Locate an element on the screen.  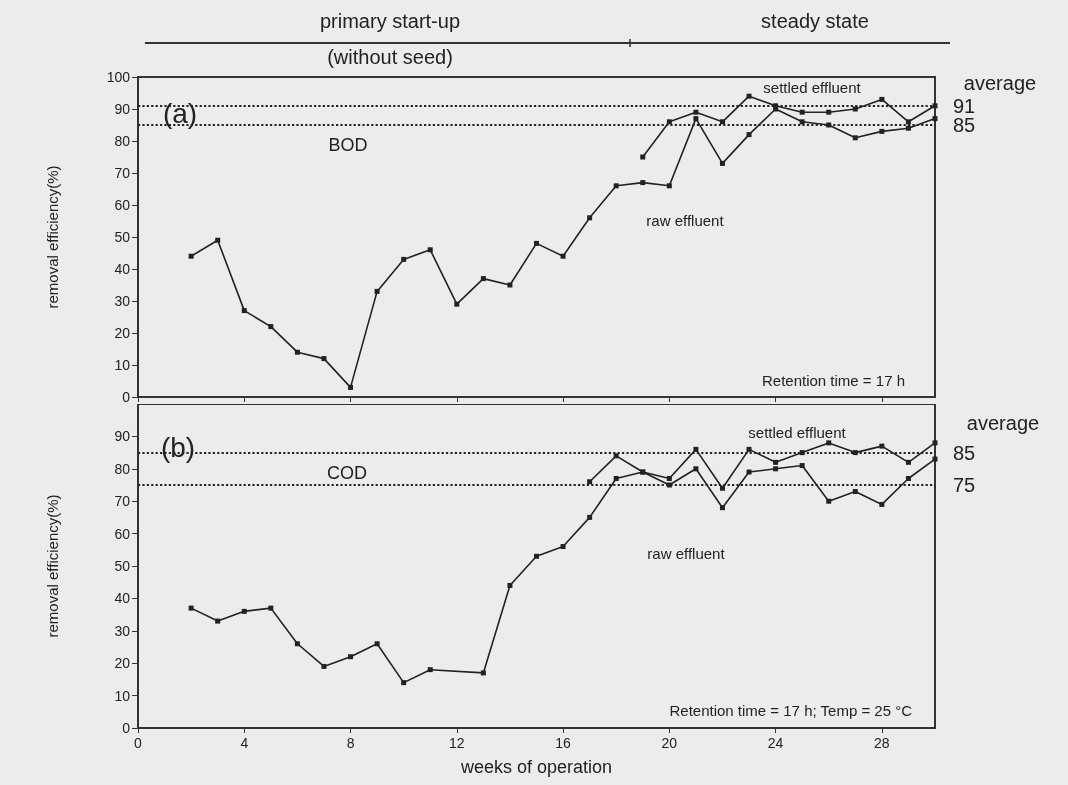
x-tick-label: 12 is located at coordinates (457, 743).